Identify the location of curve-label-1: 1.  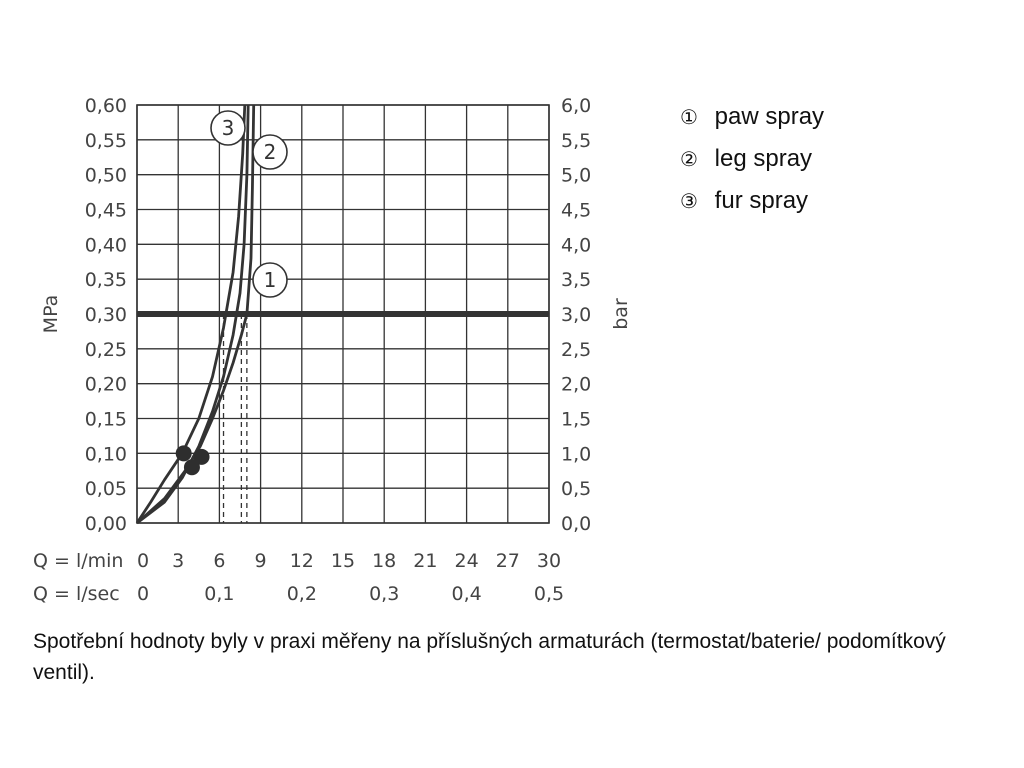
(270, 280).